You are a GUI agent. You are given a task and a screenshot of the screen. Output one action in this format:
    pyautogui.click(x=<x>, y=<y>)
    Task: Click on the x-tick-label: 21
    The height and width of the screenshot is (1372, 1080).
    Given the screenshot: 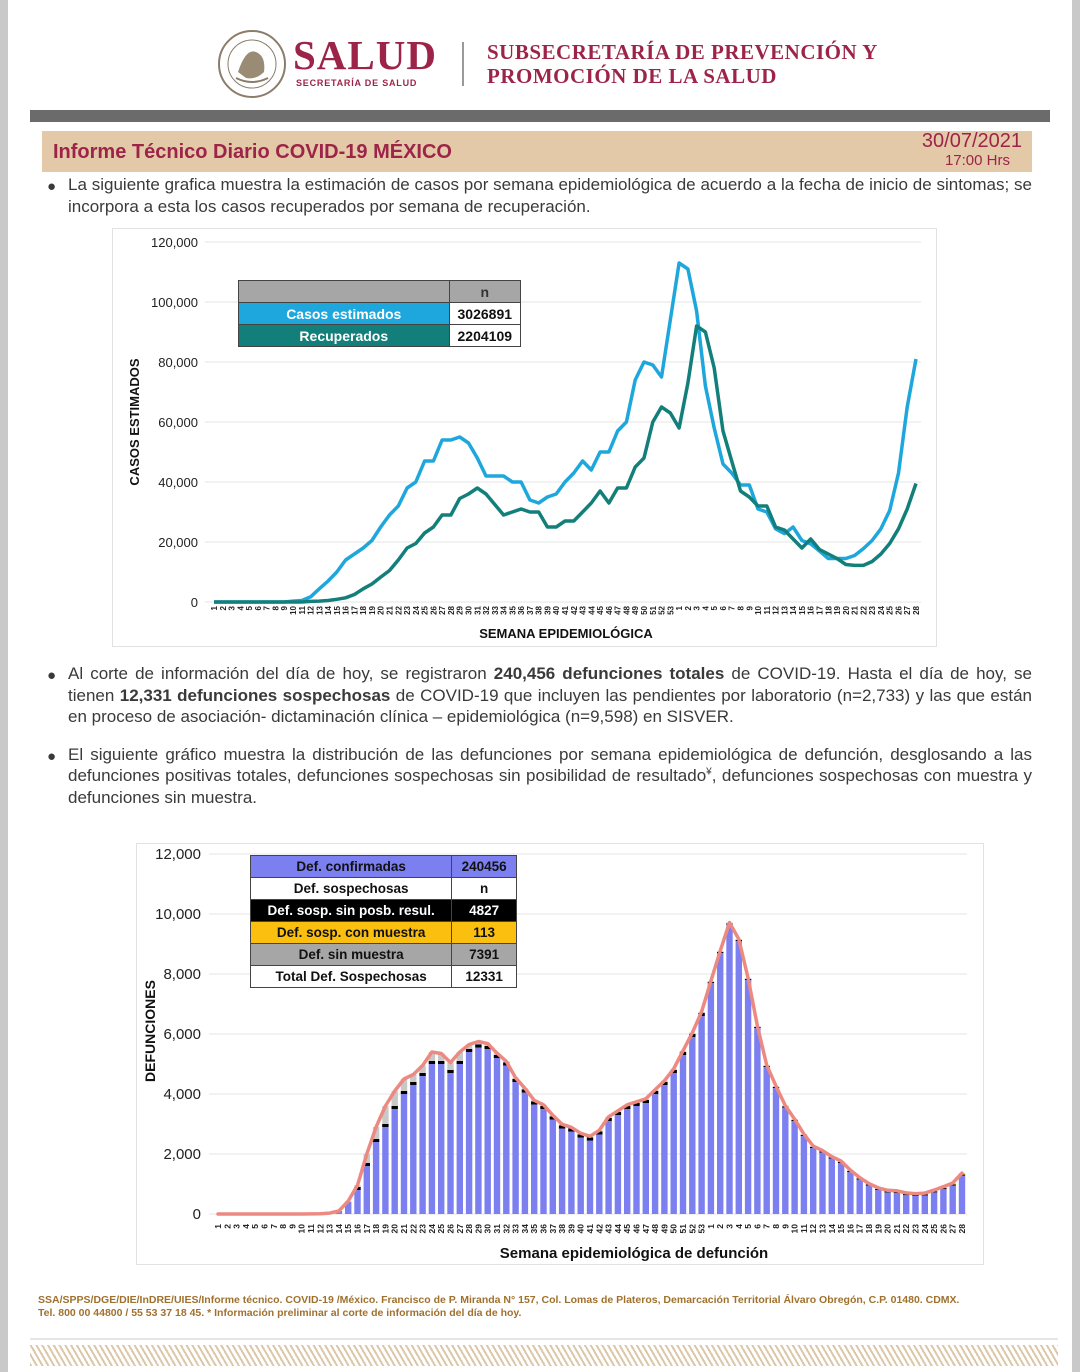 What is the action you would take?
    pyautogui.click(x=855, y=609)
    